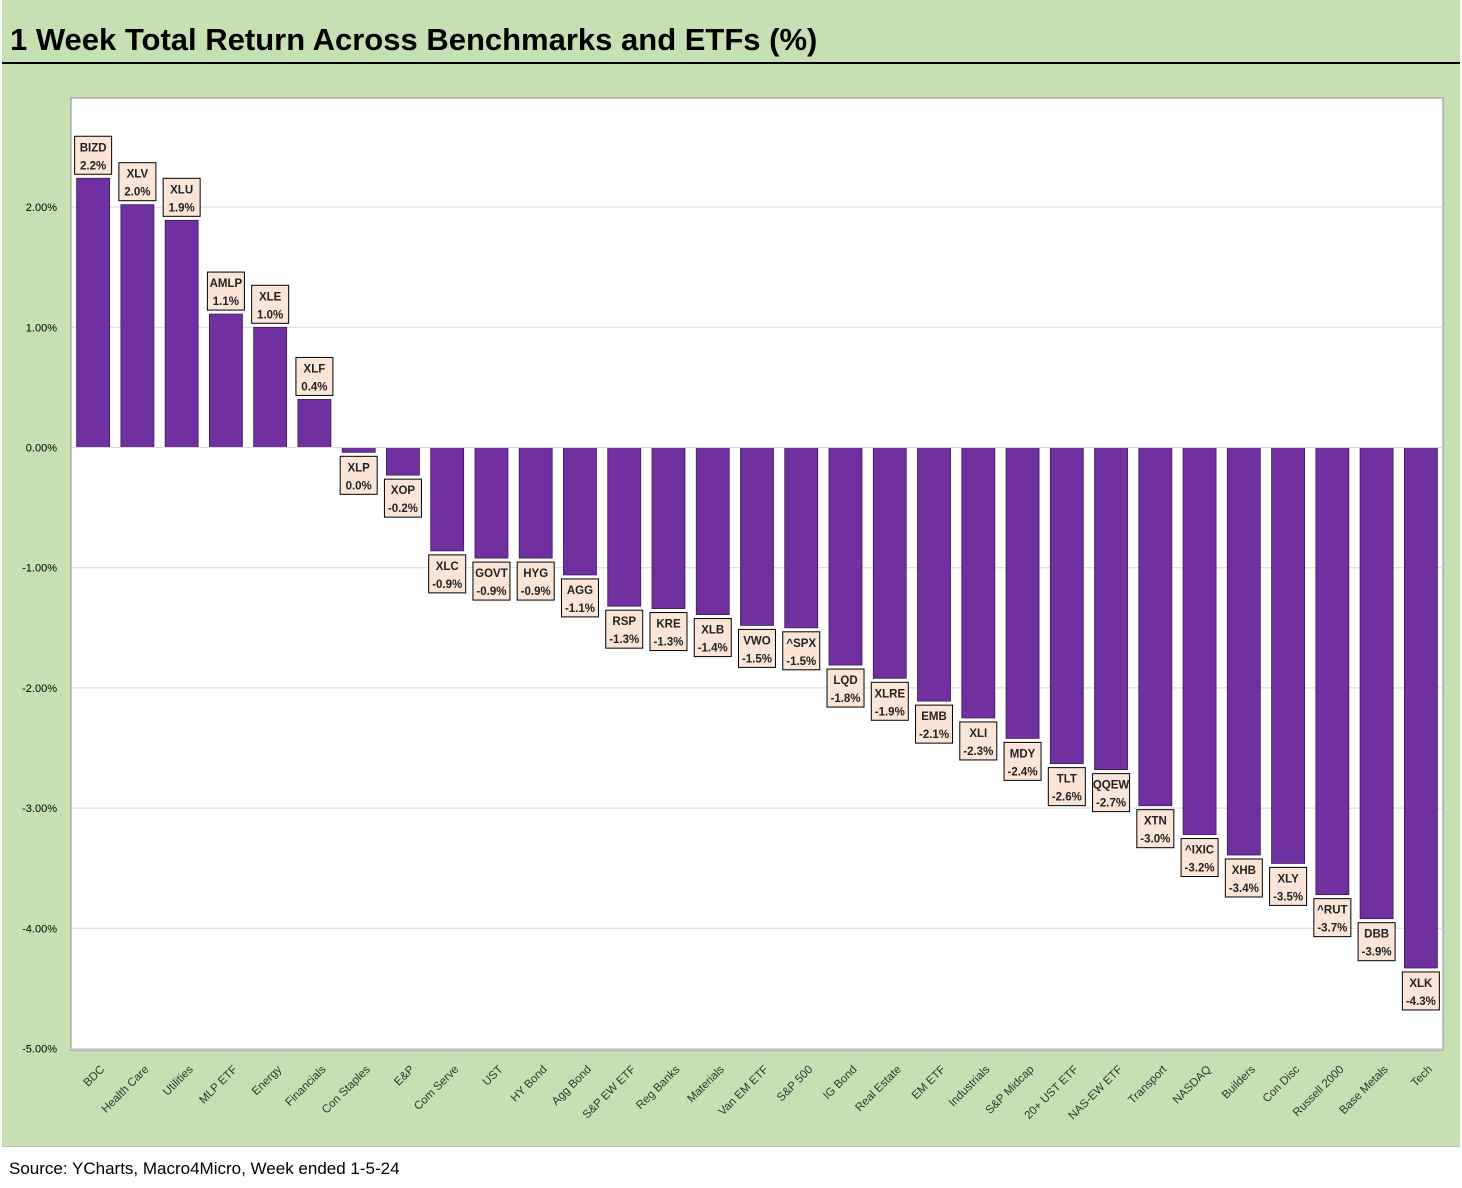 This screenshot has height=1188, width=1462. Describe the element at coordinates (934, 717) in the screenshot. I see `data-label-ticker: EMB` at that location.